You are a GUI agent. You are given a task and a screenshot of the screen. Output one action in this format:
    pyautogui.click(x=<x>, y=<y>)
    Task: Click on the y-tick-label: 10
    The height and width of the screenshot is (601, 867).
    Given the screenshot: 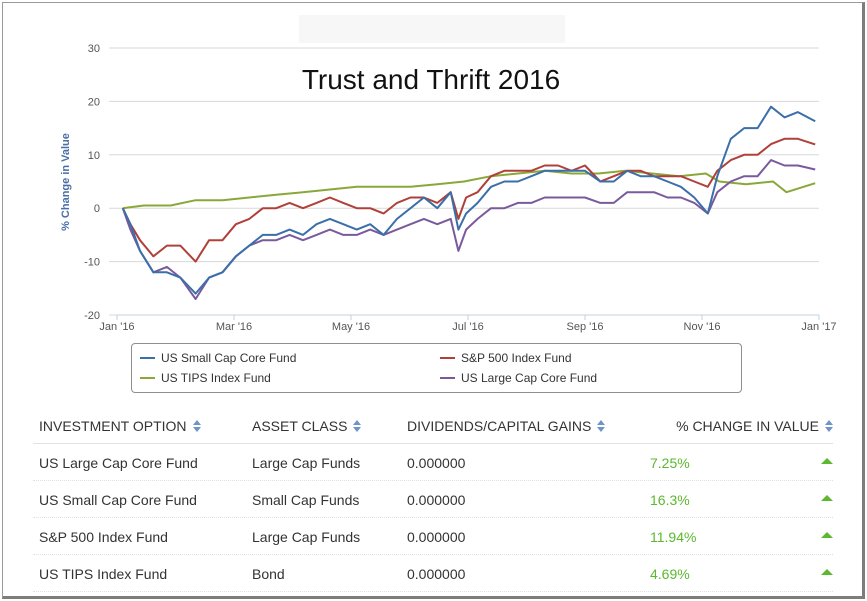 What is the action you would take?
    pyautogui.click(x=94, y=156)
    